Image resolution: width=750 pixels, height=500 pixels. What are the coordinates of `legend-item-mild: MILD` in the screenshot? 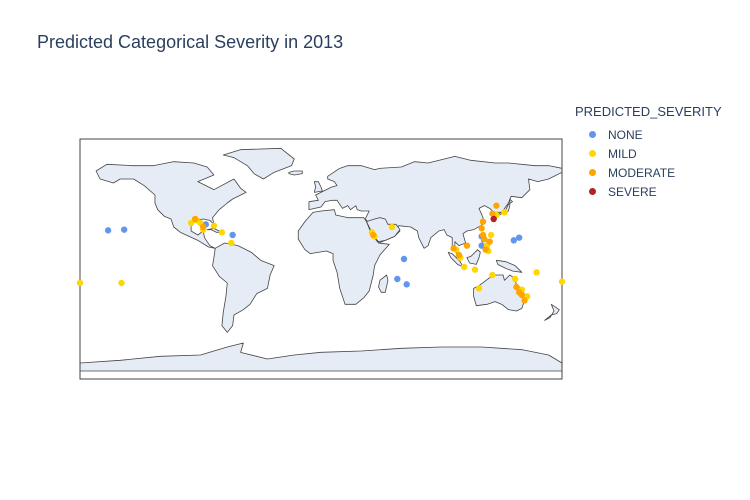 It's located at (648, 153).